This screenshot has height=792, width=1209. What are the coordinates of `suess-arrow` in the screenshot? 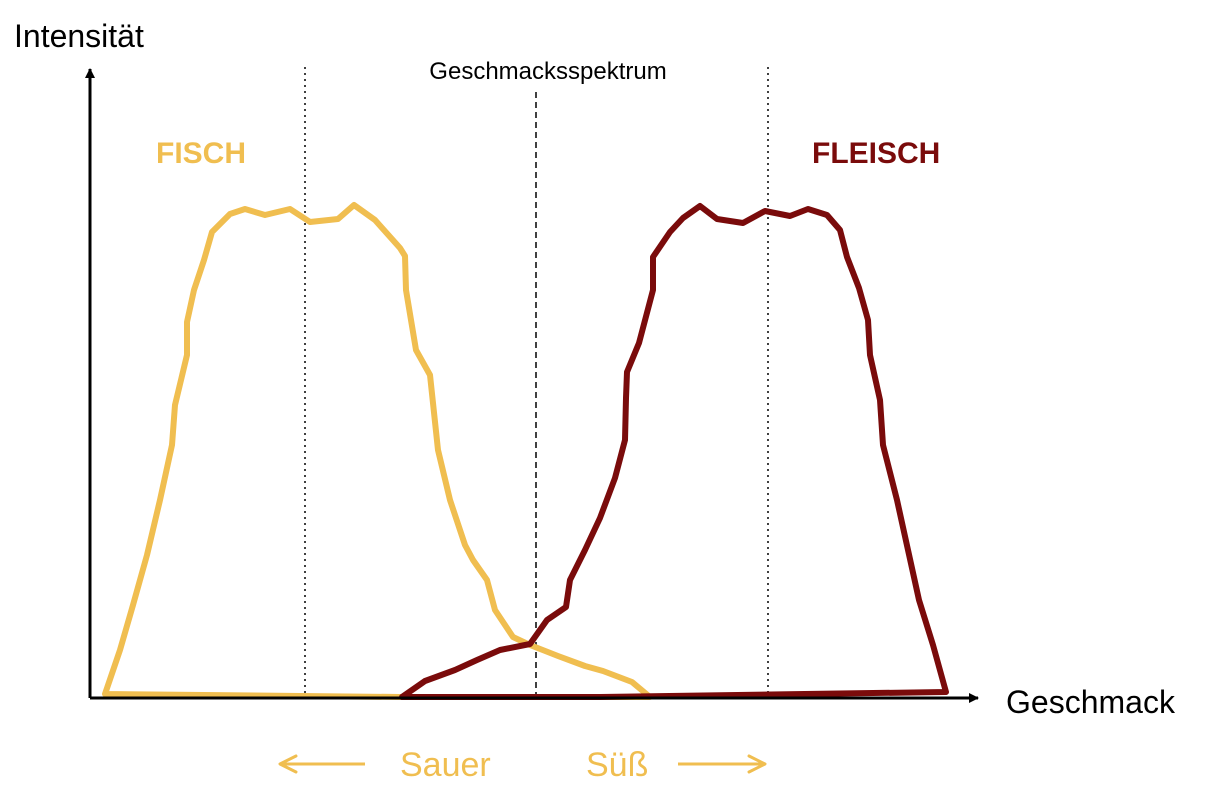 It's located at (722, 764).